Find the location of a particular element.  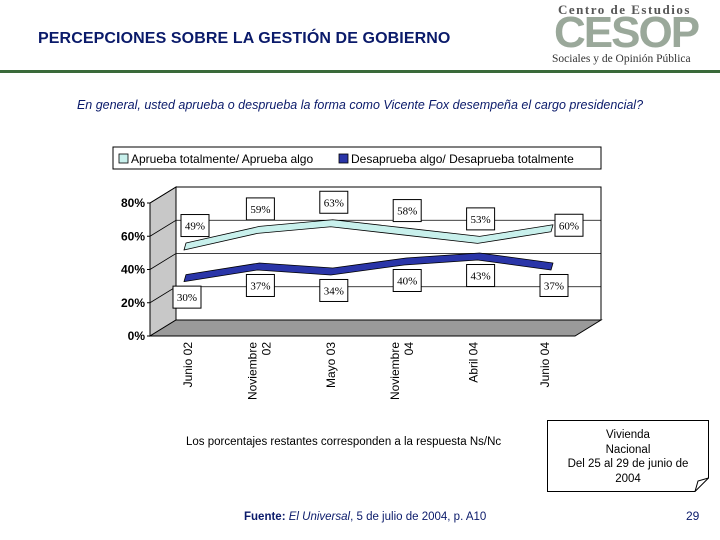

plot-floor is located at coordinates (375, 328).